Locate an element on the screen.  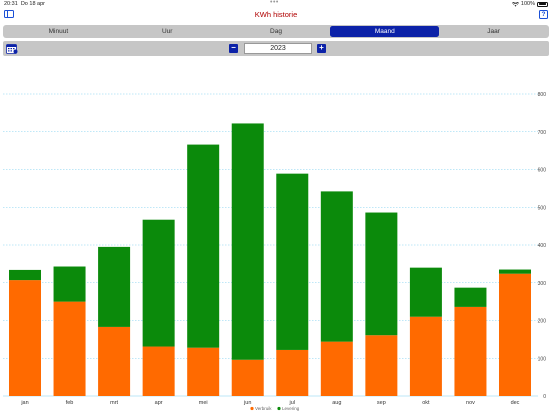
tab-dag: Dag is located at coordinates (276, 31).